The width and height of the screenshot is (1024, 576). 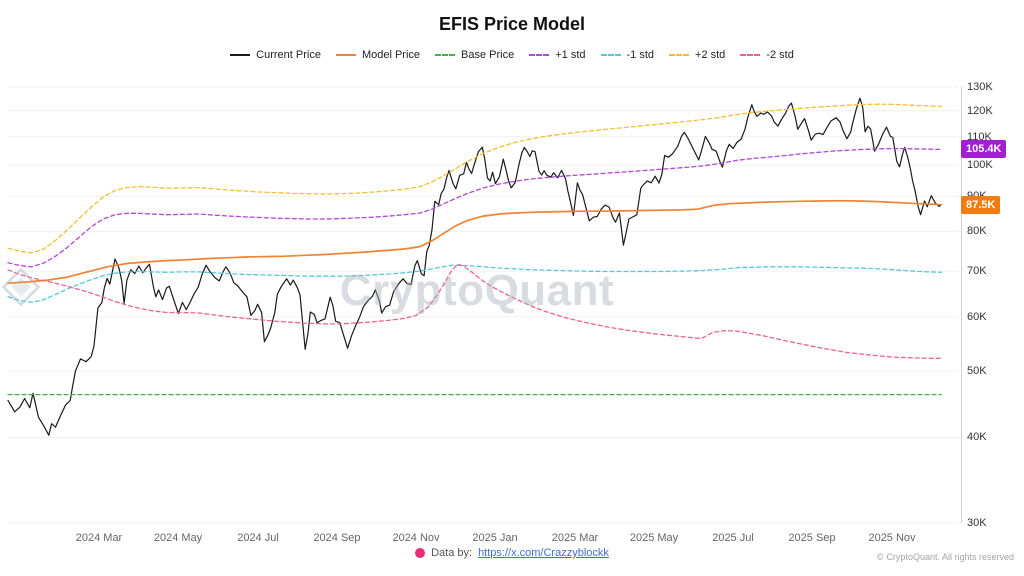 I want to click on legend-label: Base Price, so click(x=488, y=55).